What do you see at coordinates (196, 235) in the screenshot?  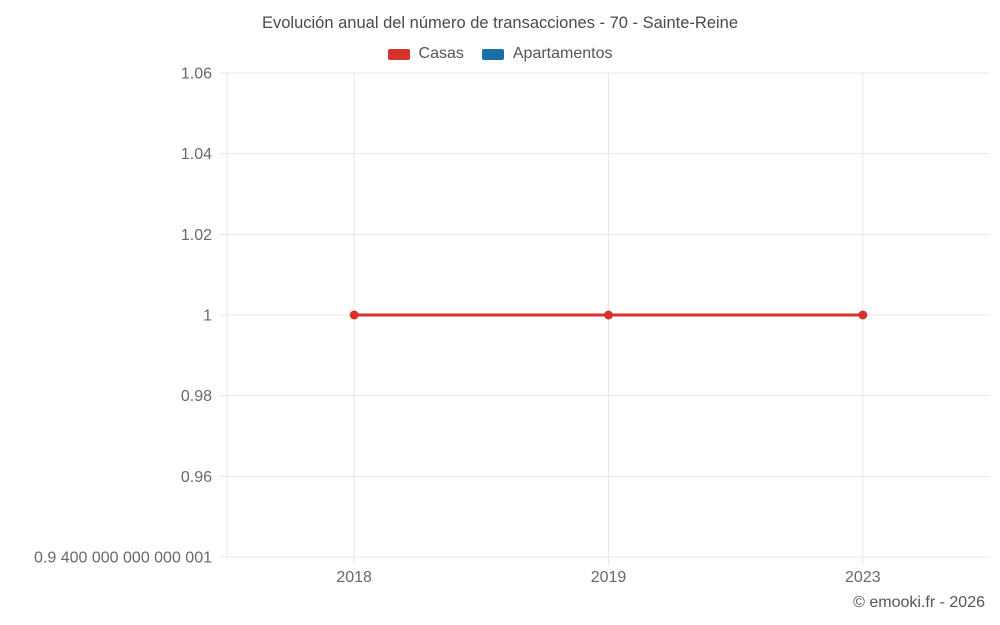 I see `y-tick-label: 1.02` at bounding box center [196, 235].